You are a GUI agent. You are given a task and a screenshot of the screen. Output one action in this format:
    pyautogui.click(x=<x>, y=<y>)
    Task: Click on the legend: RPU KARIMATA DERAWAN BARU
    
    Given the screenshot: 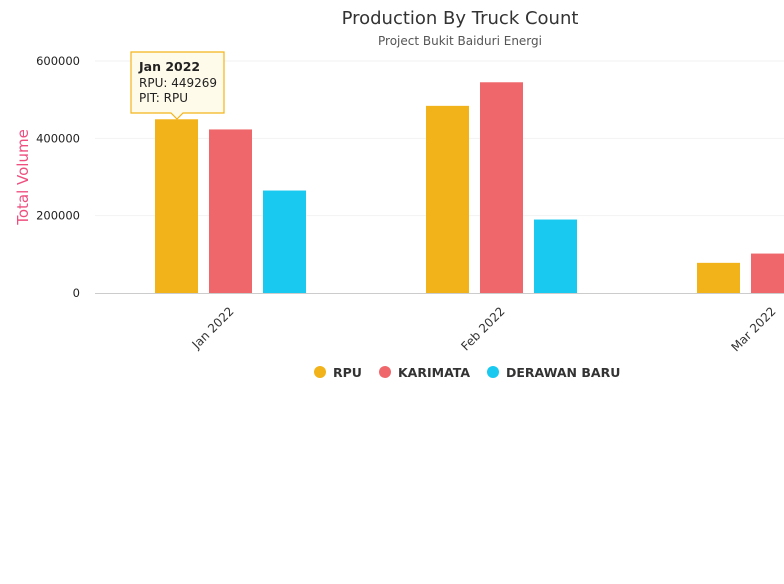 What is the action you would take?
    pyautogui.click(x=467, y=372)
    